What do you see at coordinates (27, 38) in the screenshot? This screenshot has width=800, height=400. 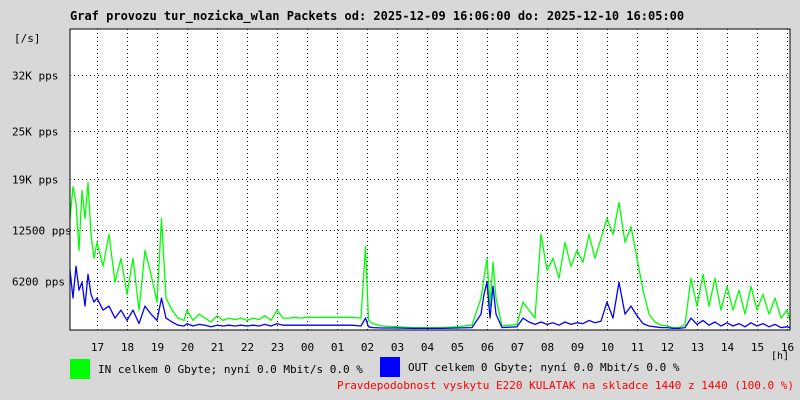 I see `y-axis-label: [/s]` at bounding box center [27, 38].